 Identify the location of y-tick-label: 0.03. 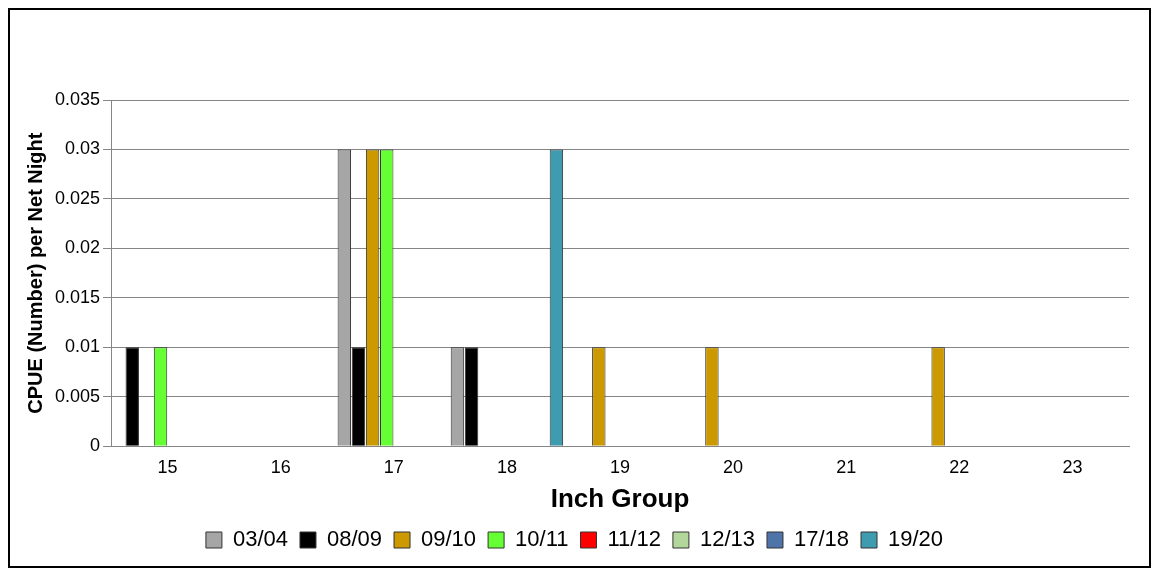
(83, 148).